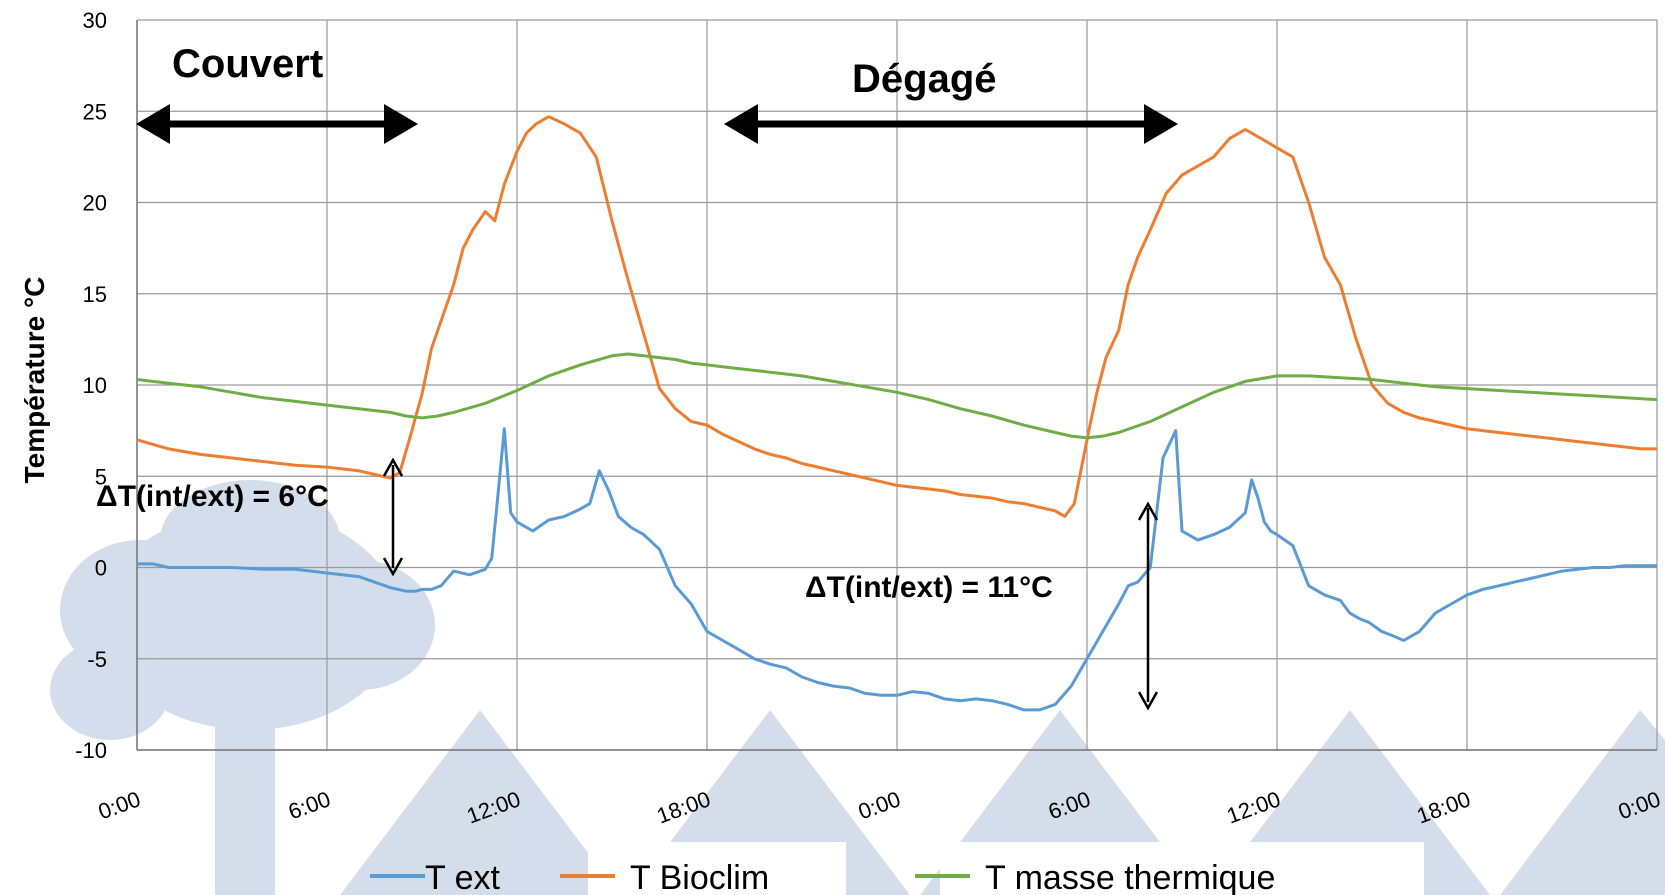 This screenshot has height=895, width=1665. Describe the element at coordinates (95, 20) in the screenshot. I see `y-tick-label: 30` at that location.